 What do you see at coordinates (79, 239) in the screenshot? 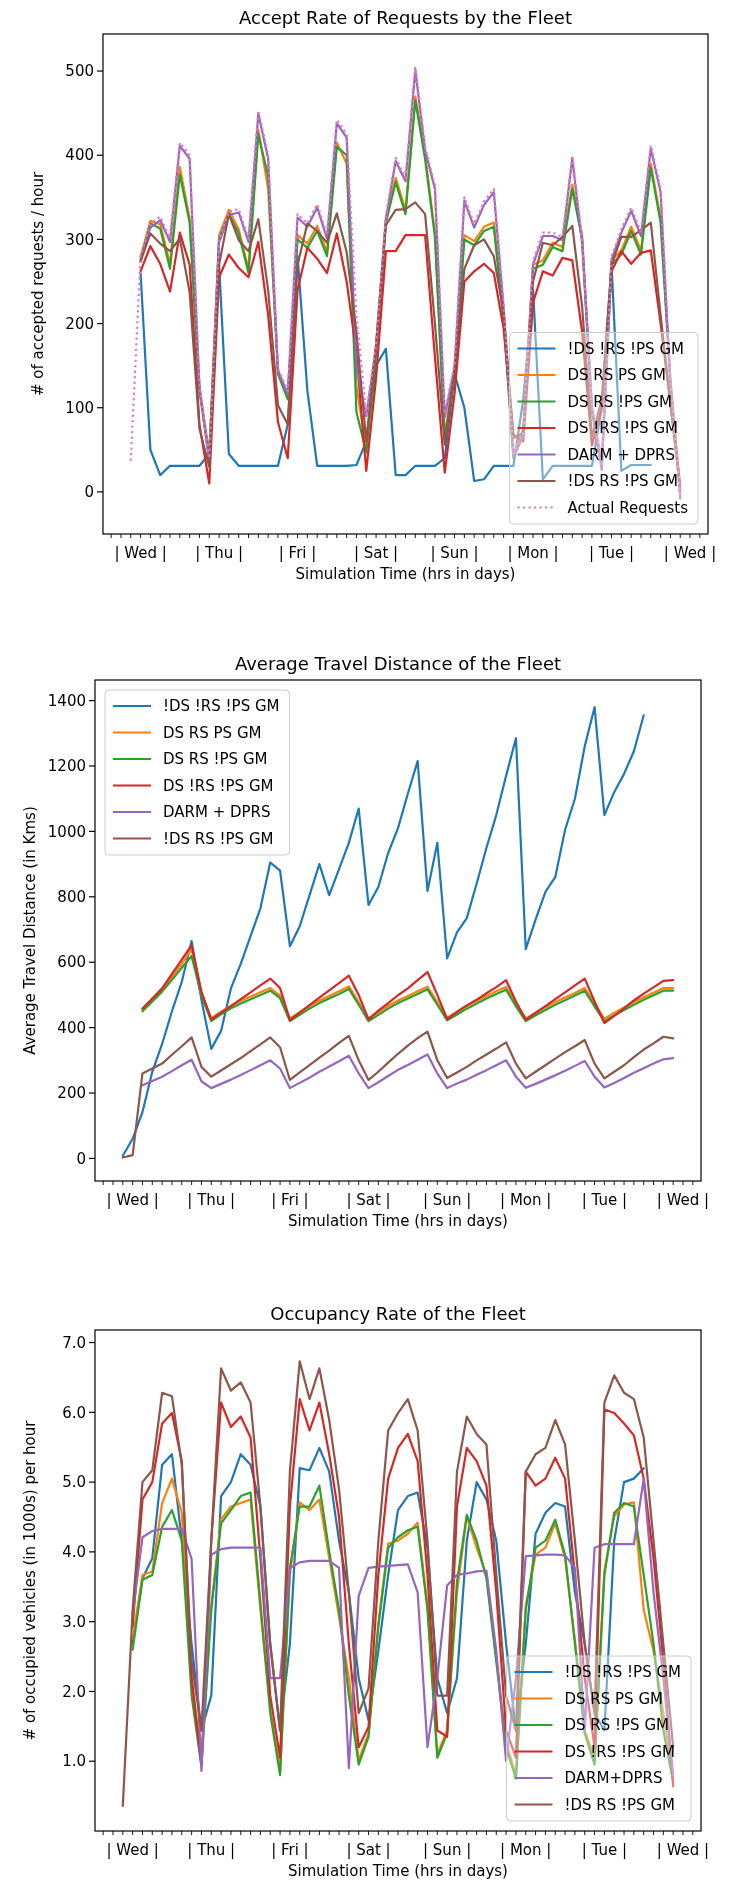
I see `y-tick-label: 300` at bounding box center [79, 239].